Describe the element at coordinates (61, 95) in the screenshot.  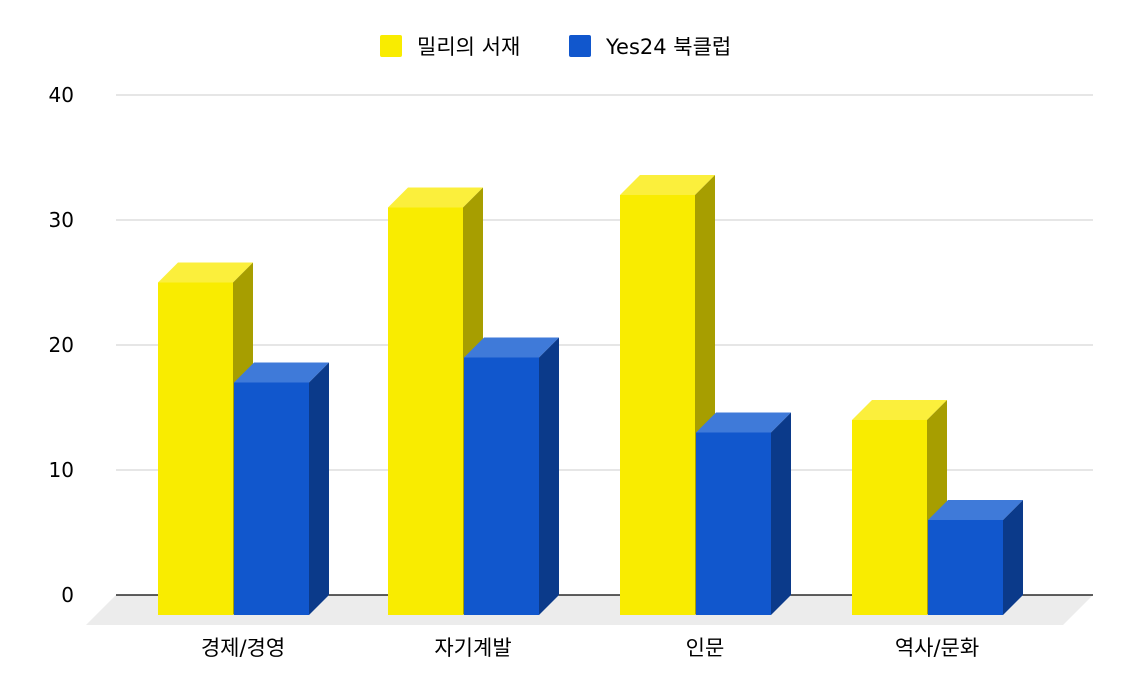
I see `y-tick-label: 40` at that location.